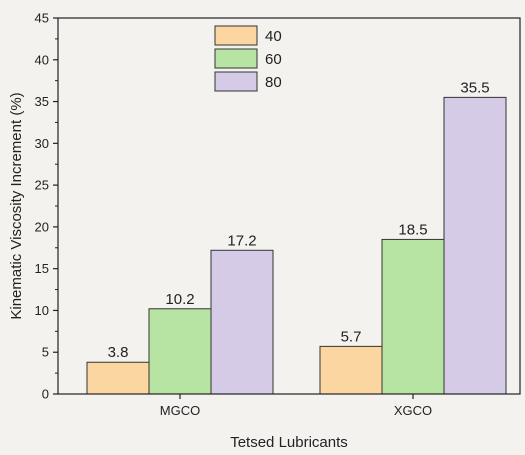  What do you see at coordinates (118, 352) in the screenshot?
I see `data-label: 3.8` at bounding box center [118, 352].